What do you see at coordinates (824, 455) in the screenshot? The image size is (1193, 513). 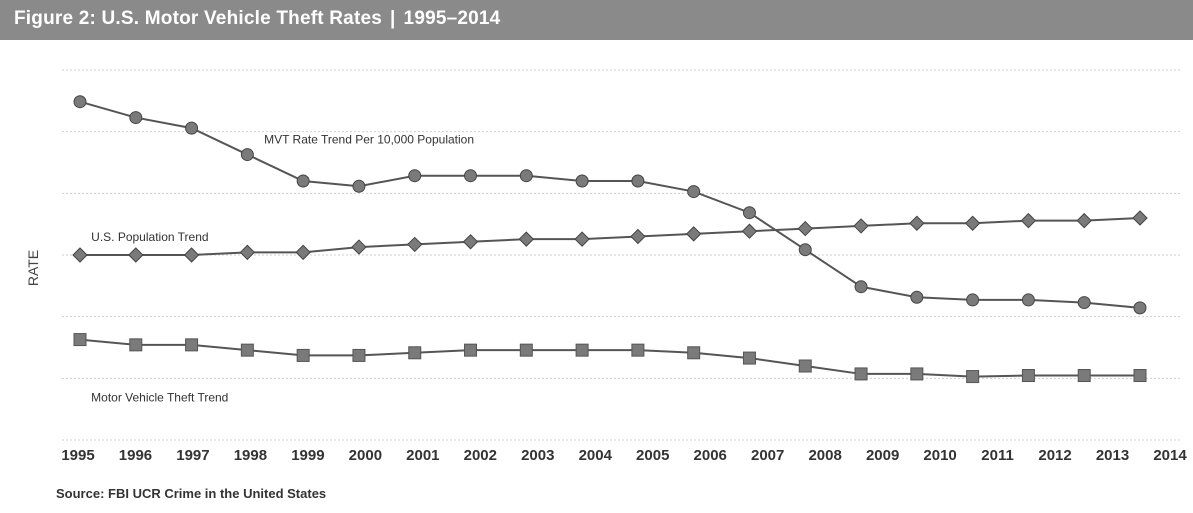 I see `x-tick-label: 2008` at bounding box center [824, 455].